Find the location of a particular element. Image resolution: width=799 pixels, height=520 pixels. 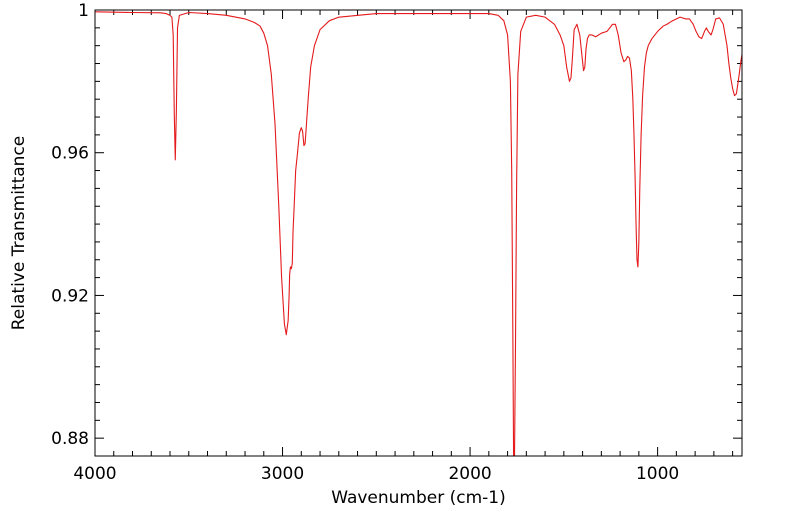

y-tick-label: 0.96 is located at coordinates (70, 154).